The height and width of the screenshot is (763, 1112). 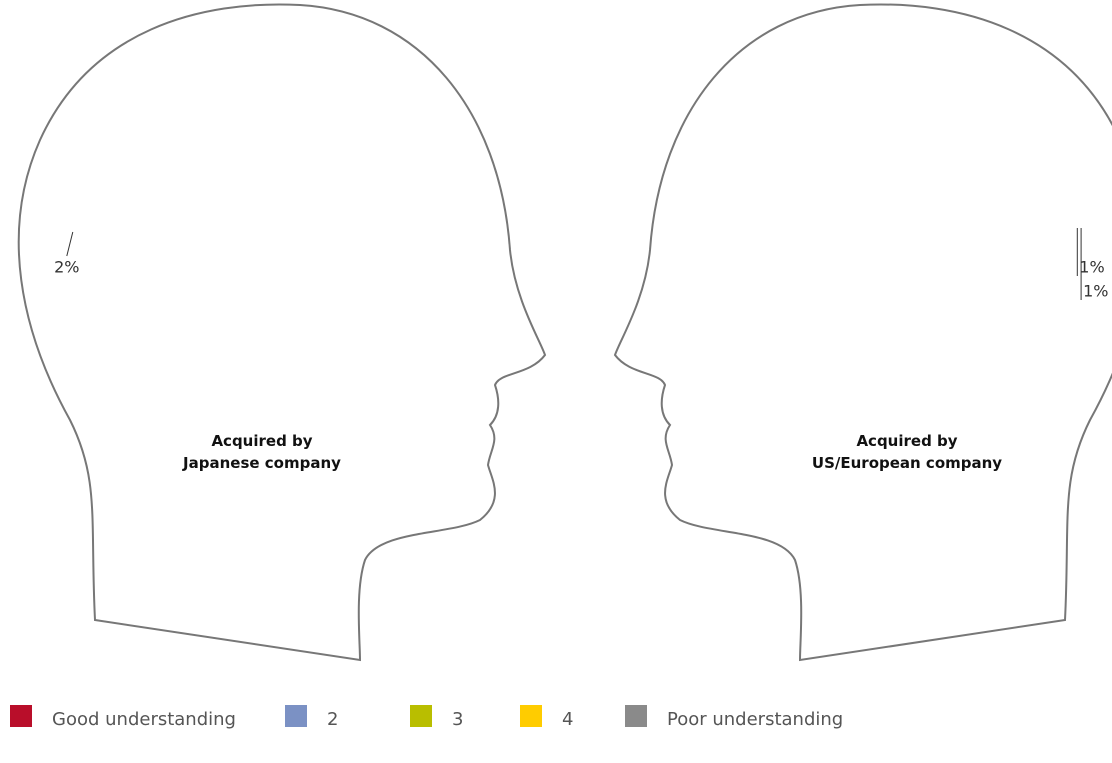 I want to click on value-label: 26%, so click(x=156, y=189).